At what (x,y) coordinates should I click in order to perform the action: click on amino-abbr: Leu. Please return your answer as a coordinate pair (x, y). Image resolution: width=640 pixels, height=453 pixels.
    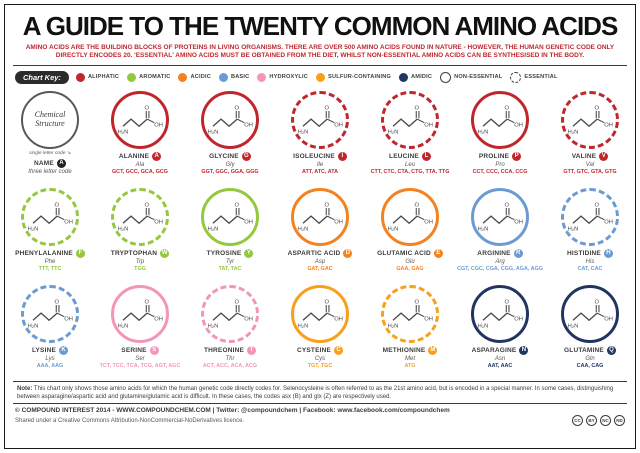
    Looking at the image, I should click on (409, 164).